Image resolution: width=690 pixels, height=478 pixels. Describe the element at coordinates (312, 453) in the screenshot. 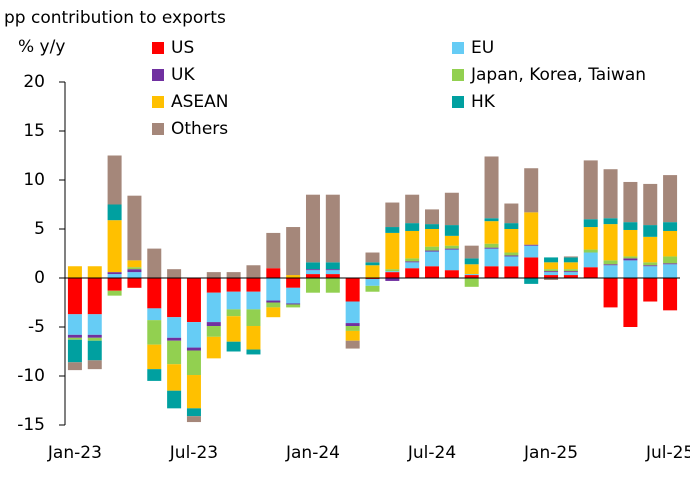

I see `x-tick-label: Jan-24` at that location.